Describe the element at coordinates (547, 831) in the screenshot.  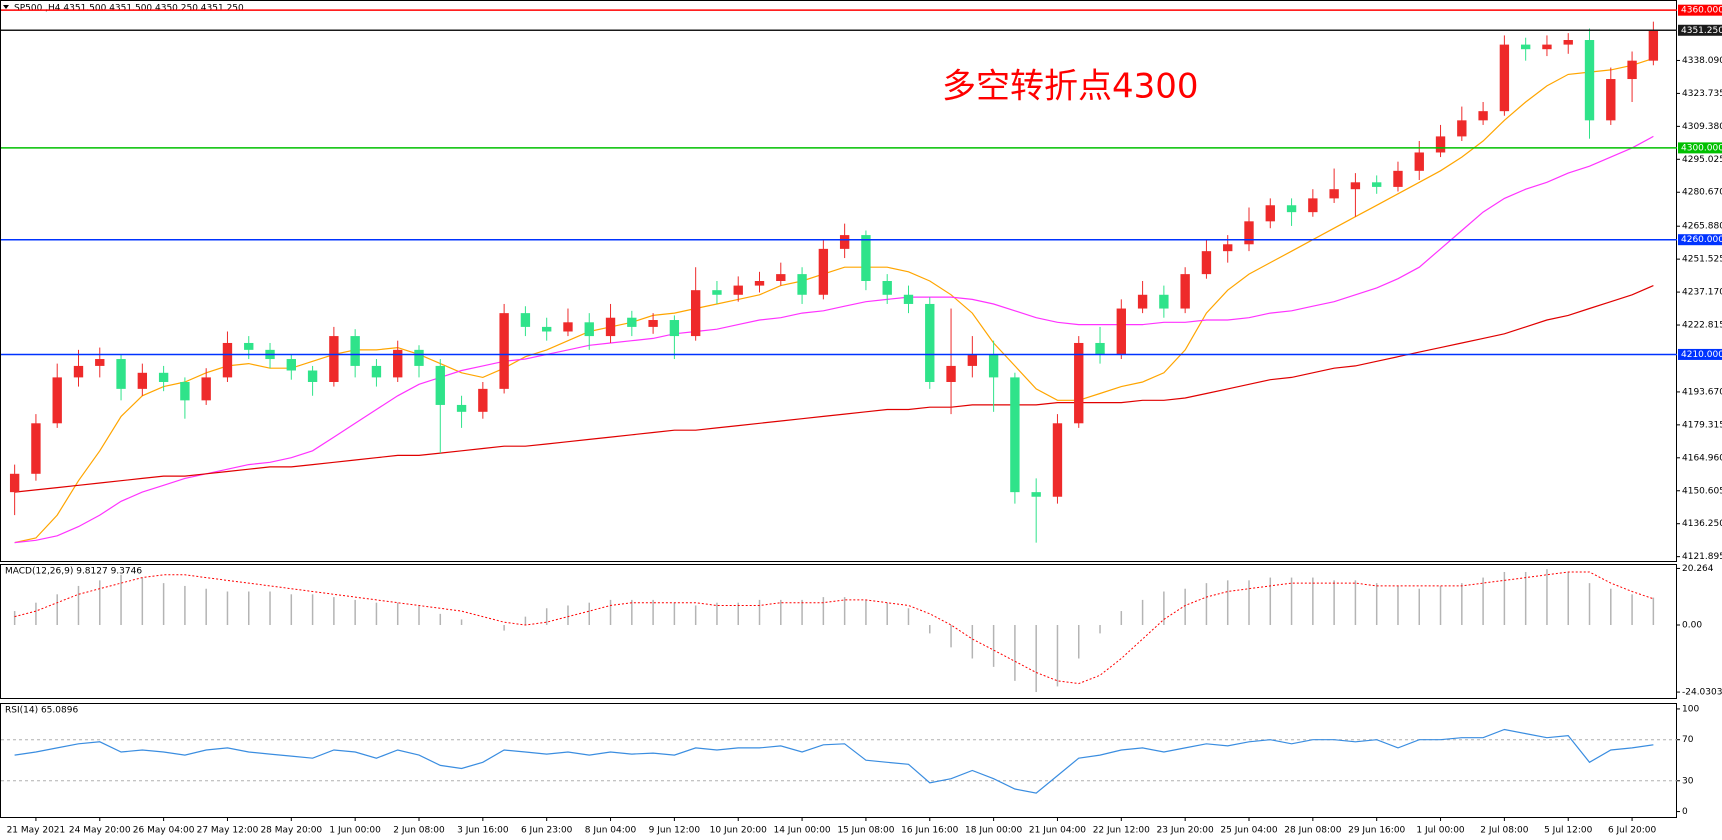
I see `x-tick-label: 6 Jun 23:00` at that location.